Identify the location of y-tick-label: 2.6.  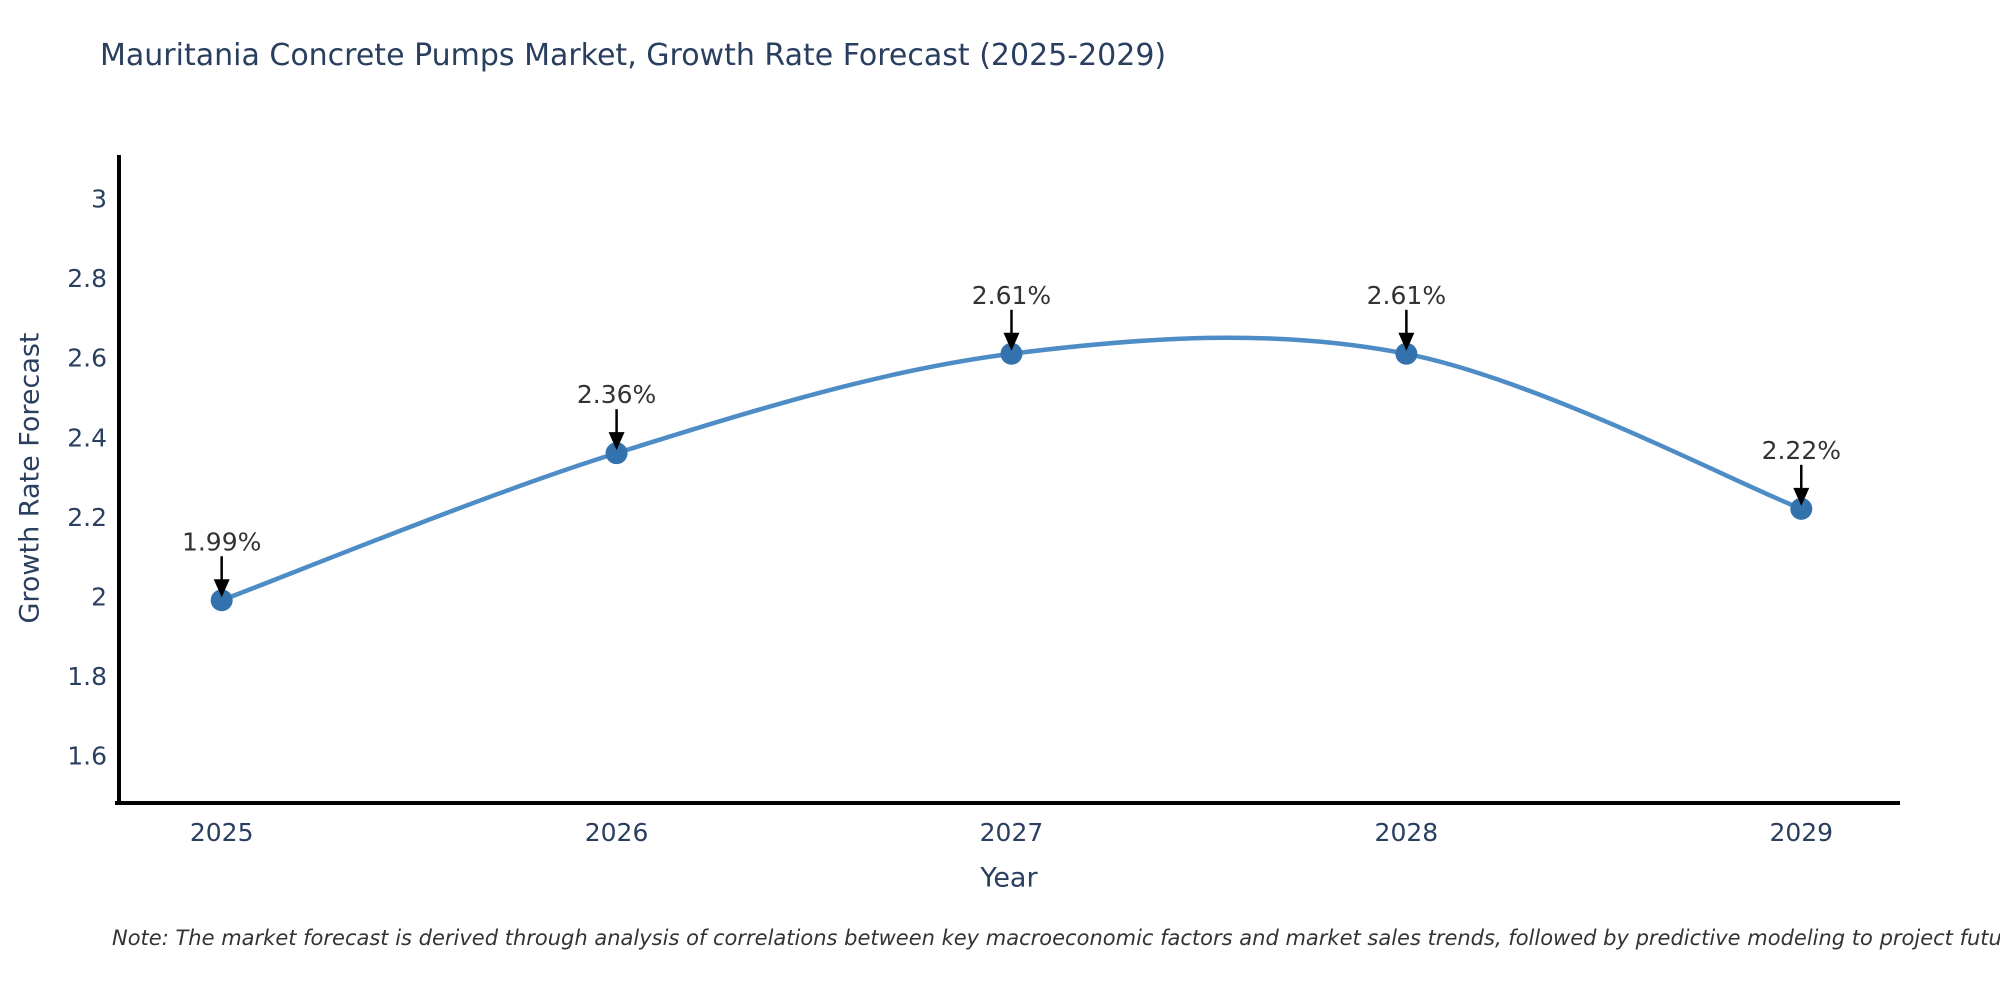
(87, 358).